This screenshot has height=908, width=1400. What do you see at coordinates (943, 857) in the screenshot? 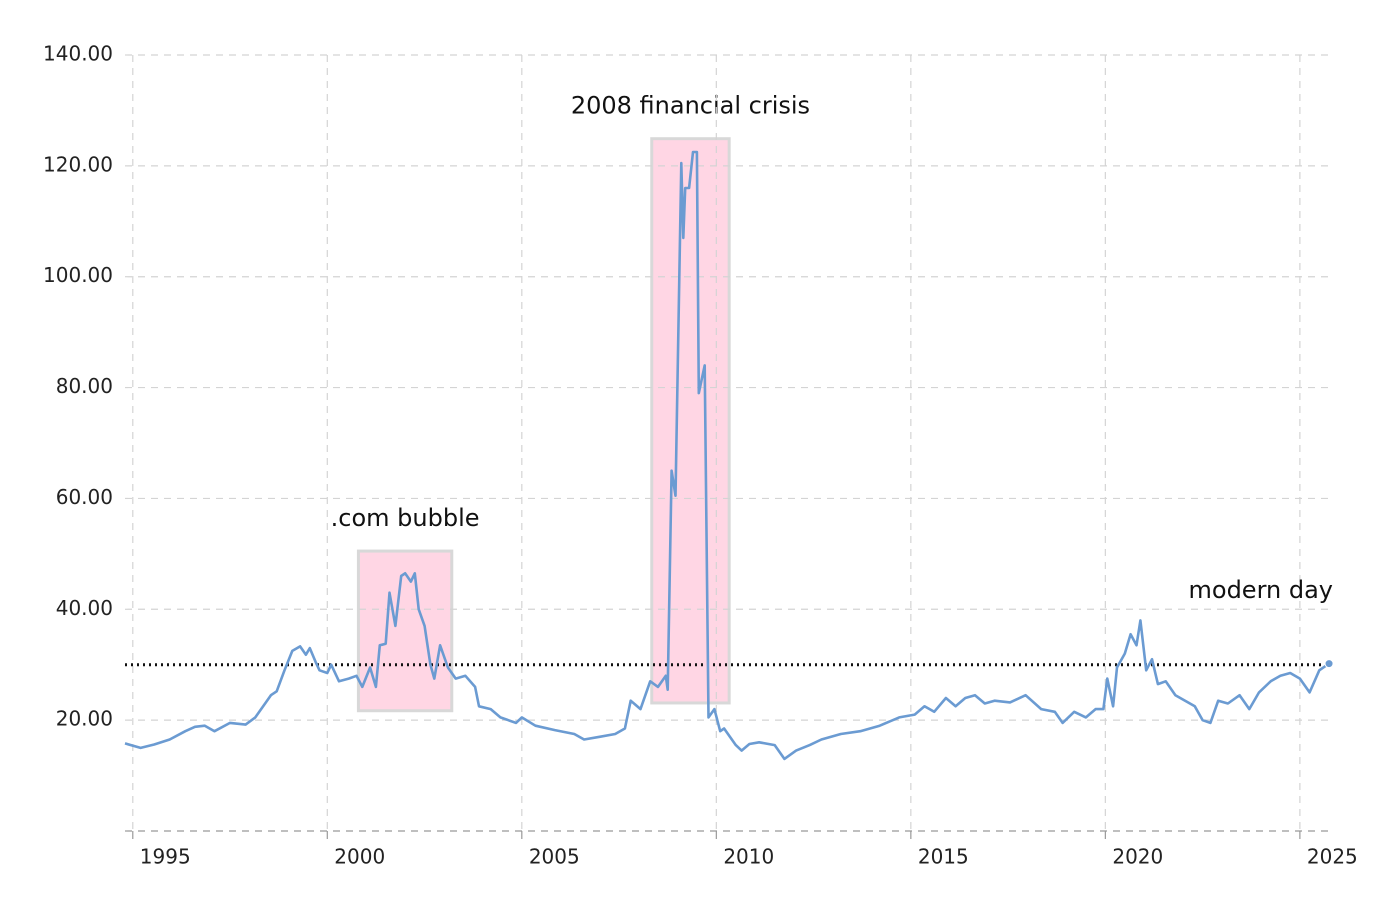
I see `x-tick-label: 2015` at bounding box center [943, 857].